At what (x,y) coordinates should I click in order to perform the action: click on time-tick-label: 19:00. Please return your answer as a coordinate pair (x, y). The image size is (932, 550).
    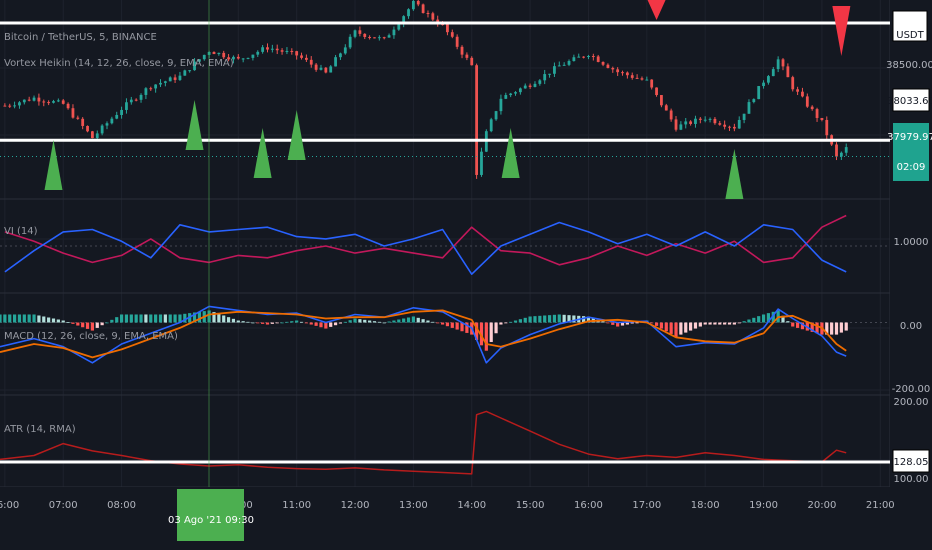
    Looking at the image, I should click on (763, 505).